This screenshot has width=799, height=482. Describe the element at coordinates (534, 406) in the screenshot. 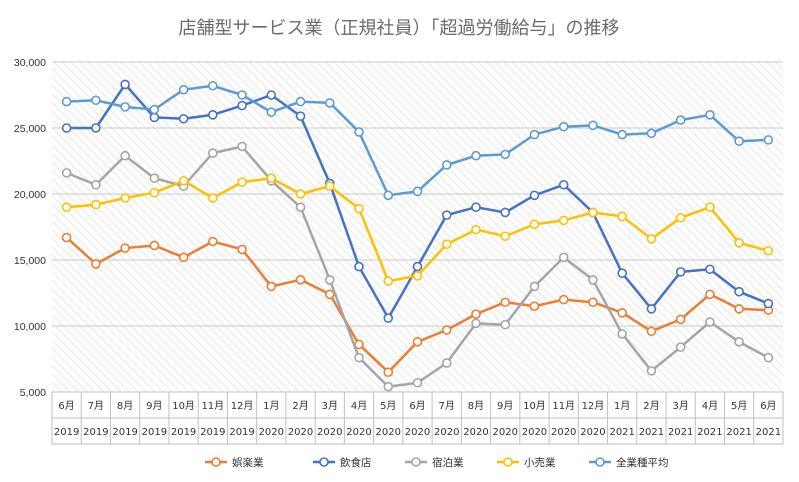

I see `x-tick-month: 10月` at that location.